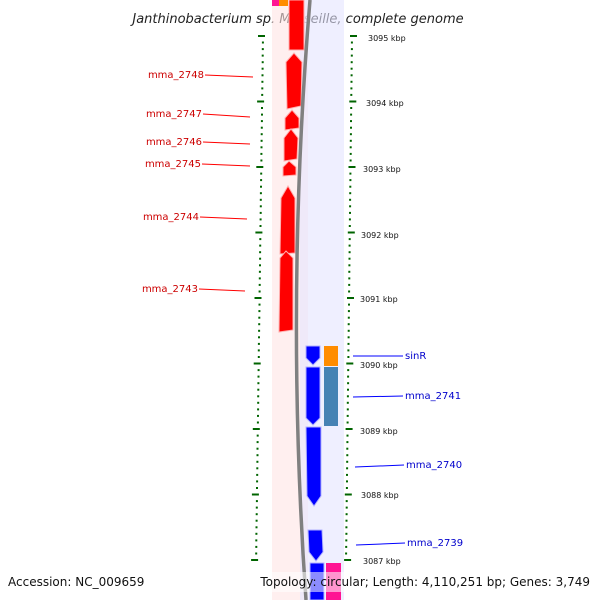  What do you see at coordinates (331, 356) in the screenshot?
I see `sinR-orange-feature` at bounding box center [331, 356].